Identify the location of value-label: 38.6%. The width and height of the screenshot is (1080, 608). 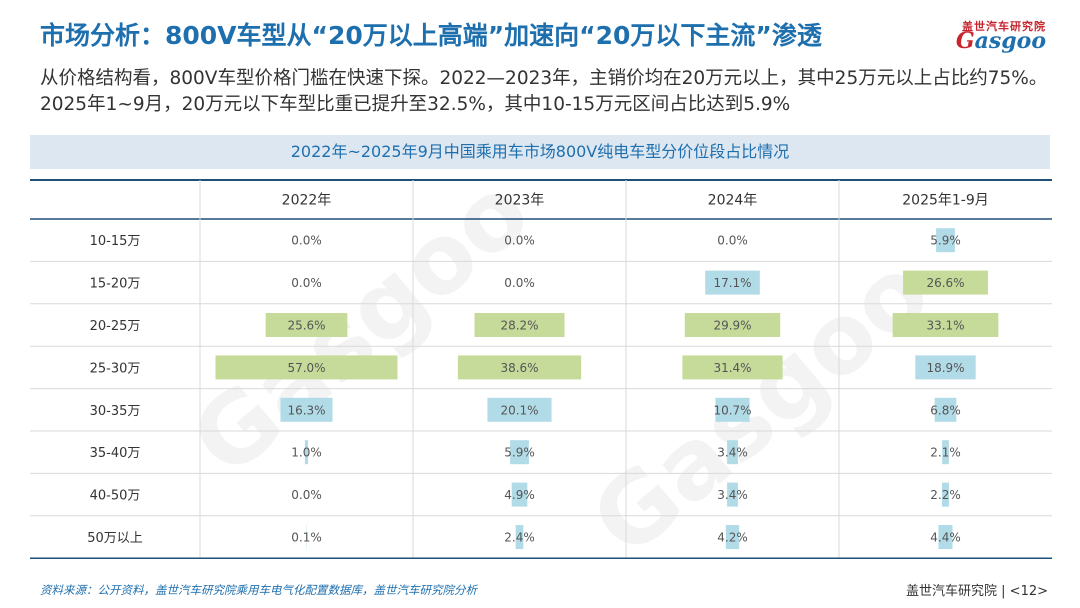
(519, 368).